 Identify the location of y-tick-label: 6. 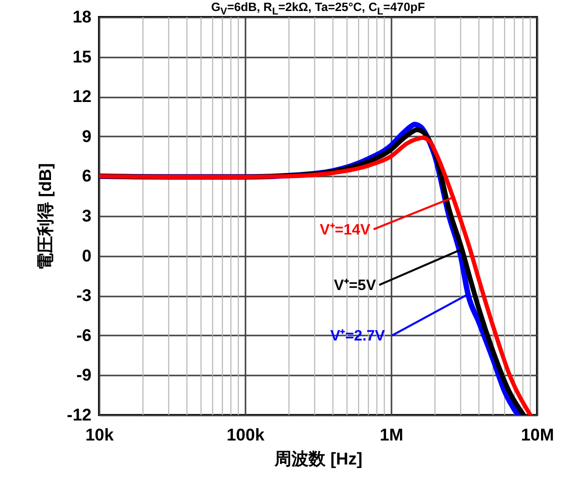
(87, 176).